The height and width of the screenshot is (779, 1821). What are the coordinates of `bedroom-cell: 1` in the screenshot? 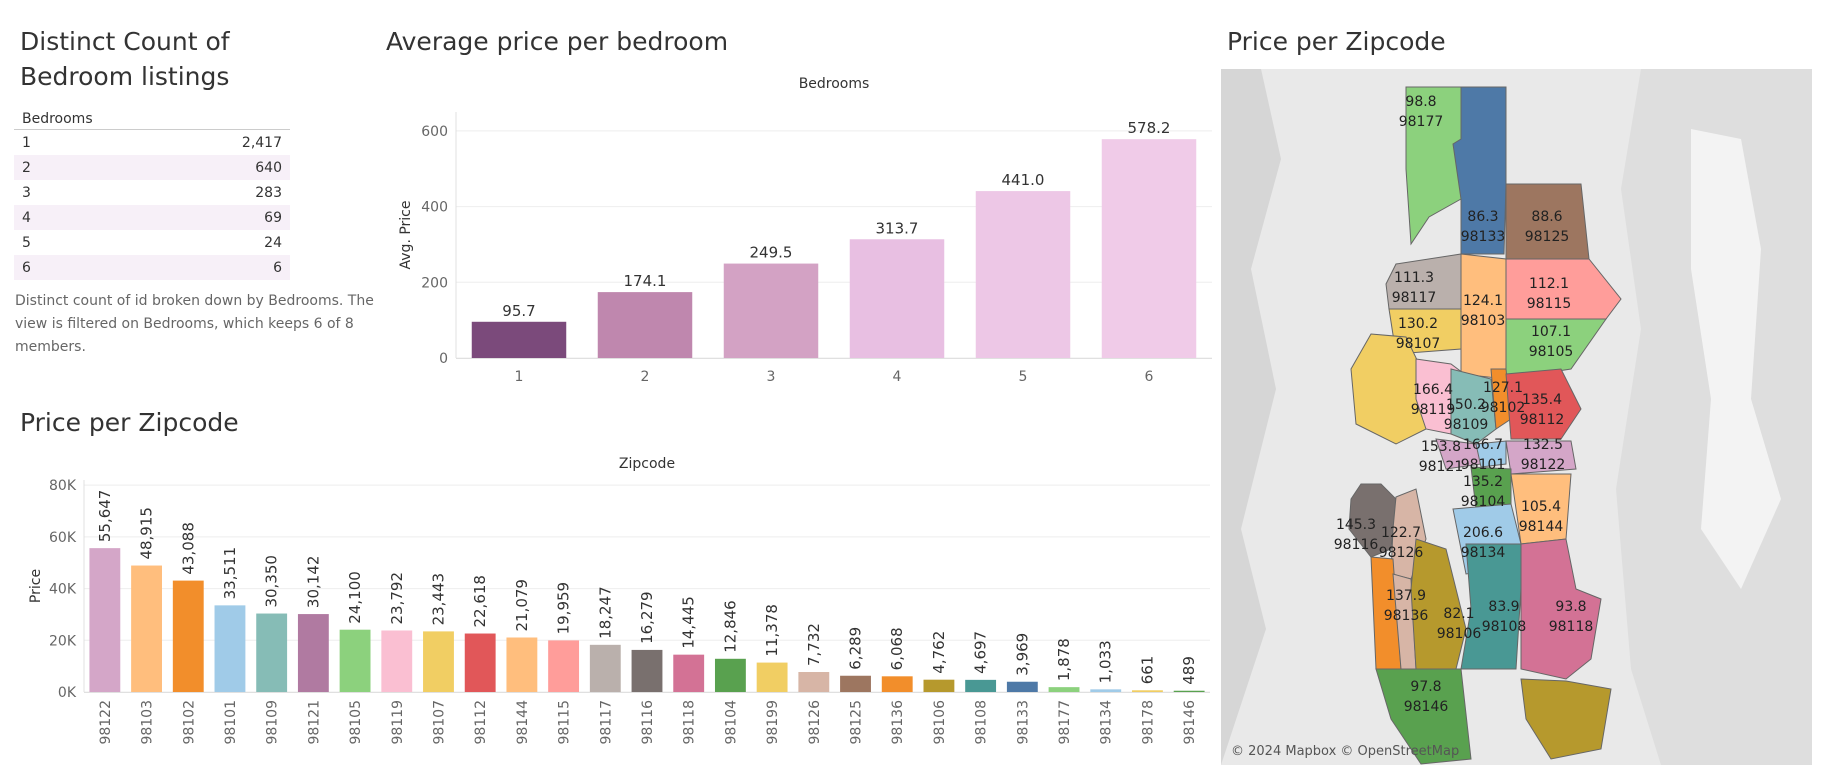 It's located at (26, 142).